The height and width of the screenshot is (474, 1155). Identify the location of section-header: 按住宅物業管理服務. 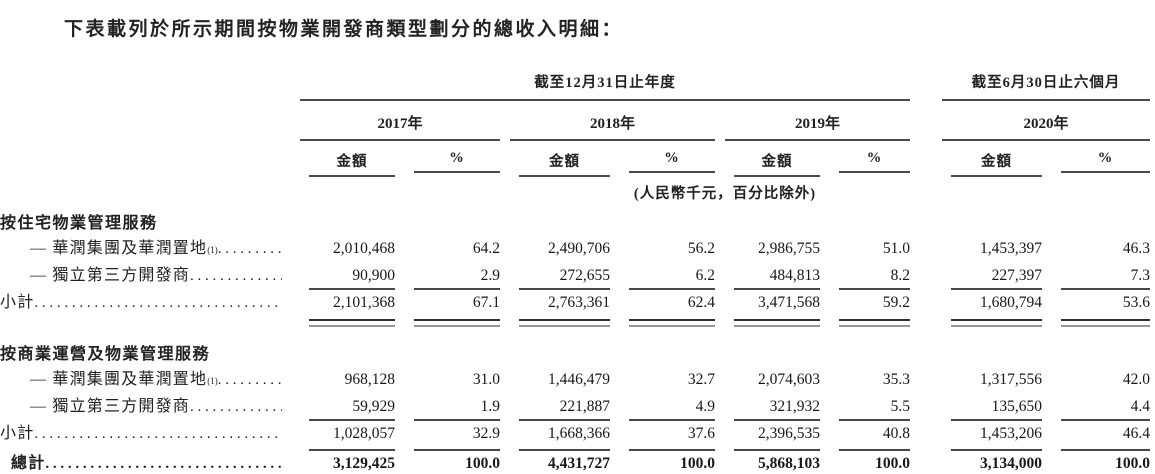
(79, 223).